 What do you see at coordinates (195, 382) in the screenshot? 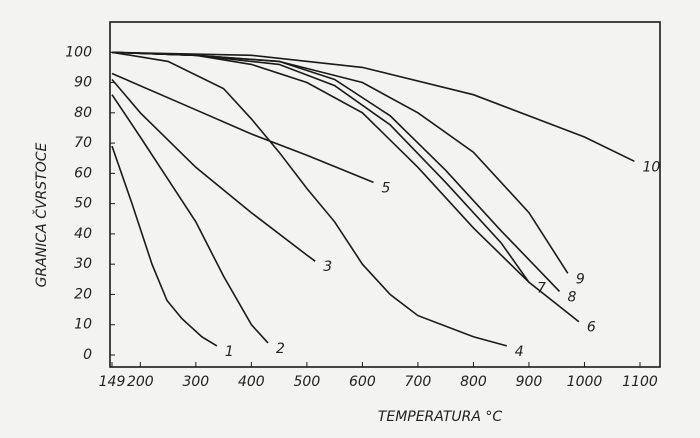
I see `x-tick-label: 300` at bounding box center [195, 382].